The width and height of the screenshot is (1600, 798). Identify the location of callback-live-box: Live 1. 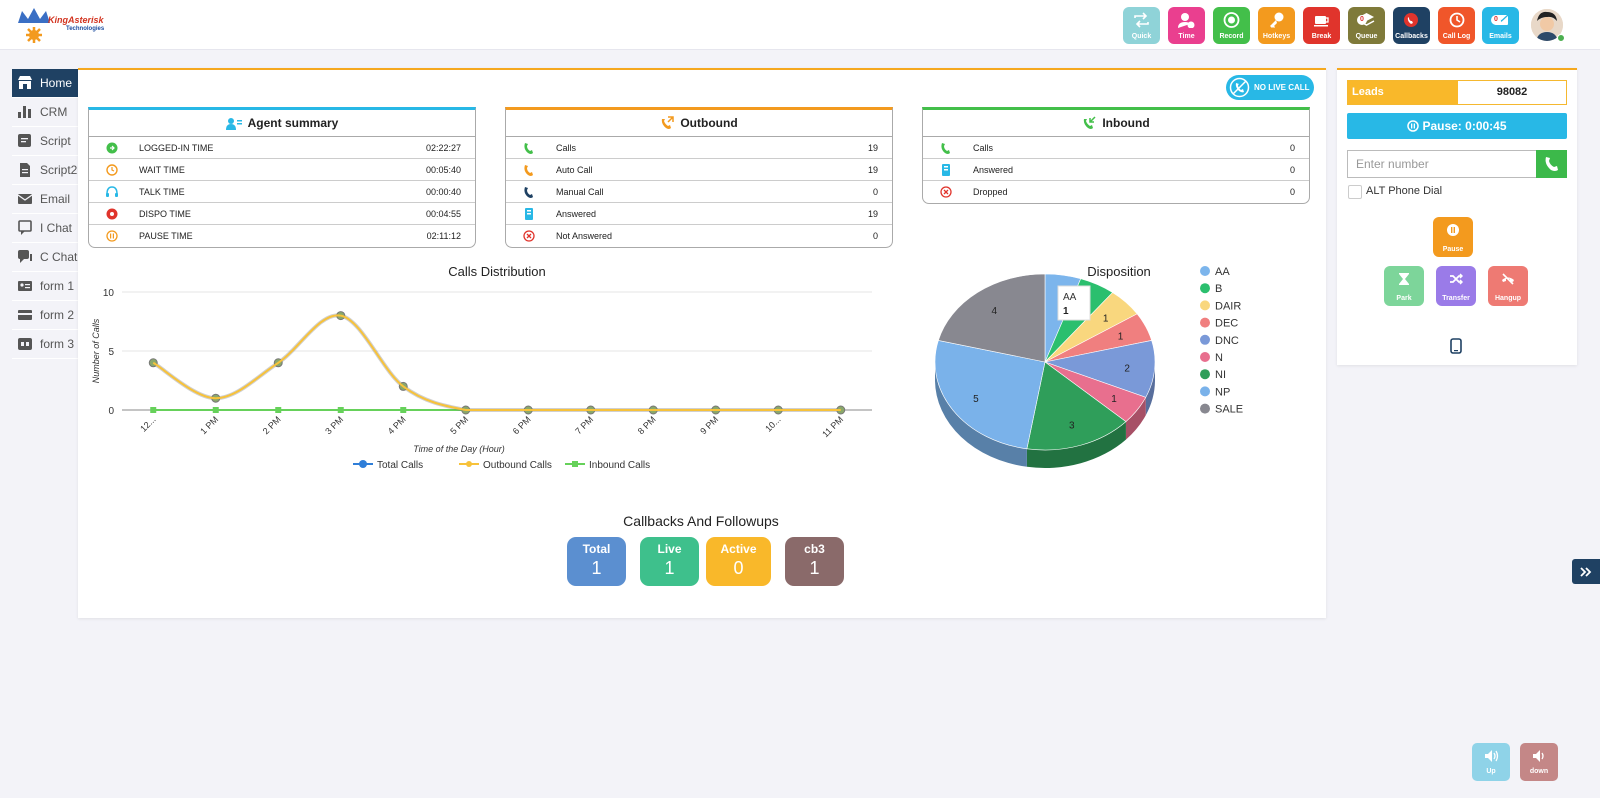
(669, 561).